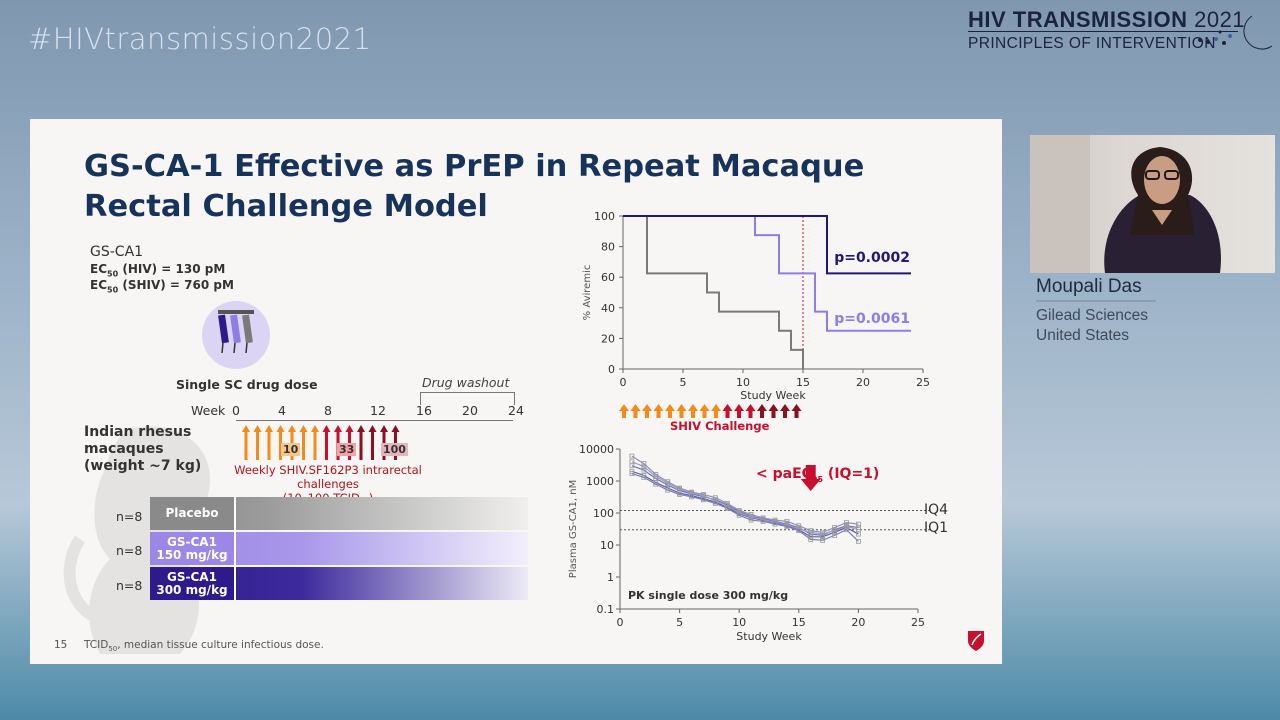 The width and height of the screenshot is (1280, 720). Describe the element at coordinates (1089, 286) in the screenshot. I see `speaker-name: Moupali Das` at that location.